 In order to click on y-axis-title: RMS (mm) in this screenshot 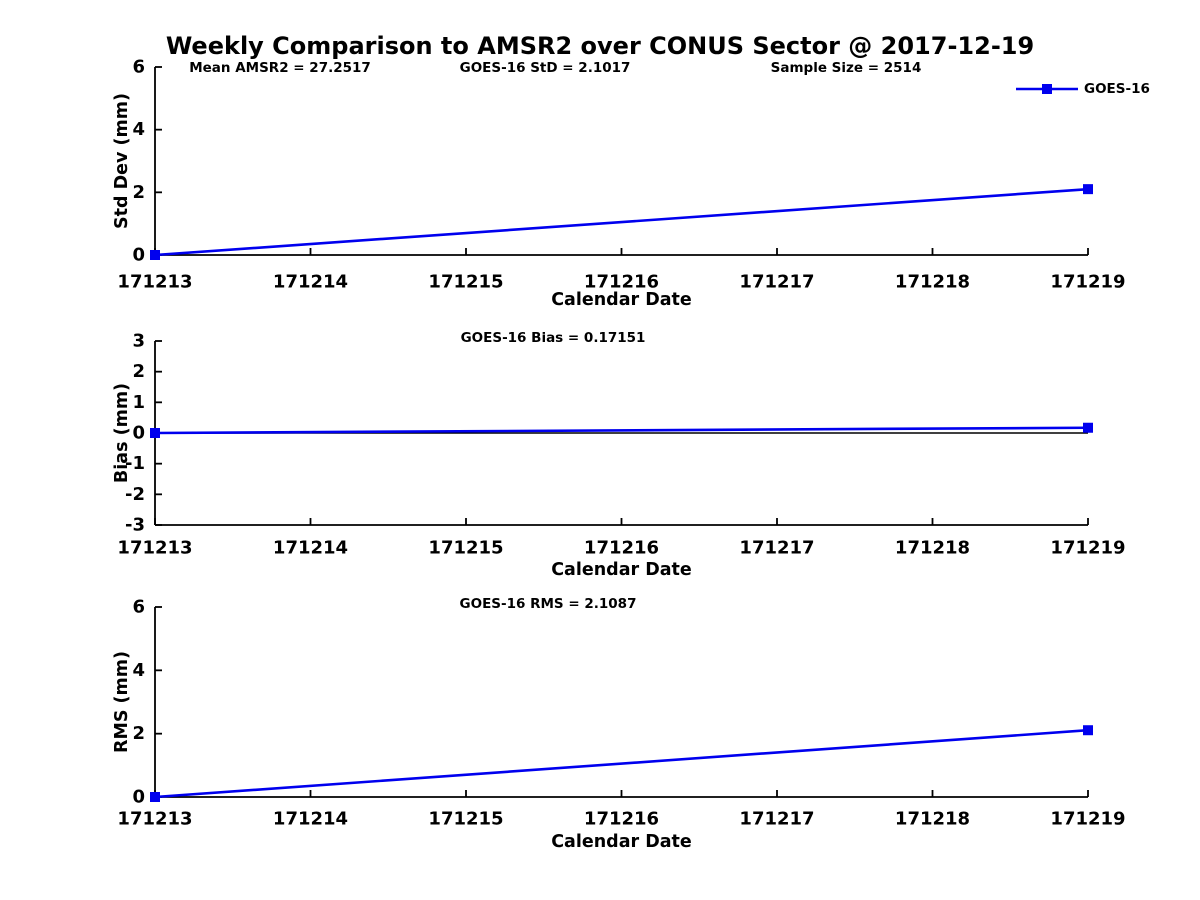, I will do `click(122, 702)`.